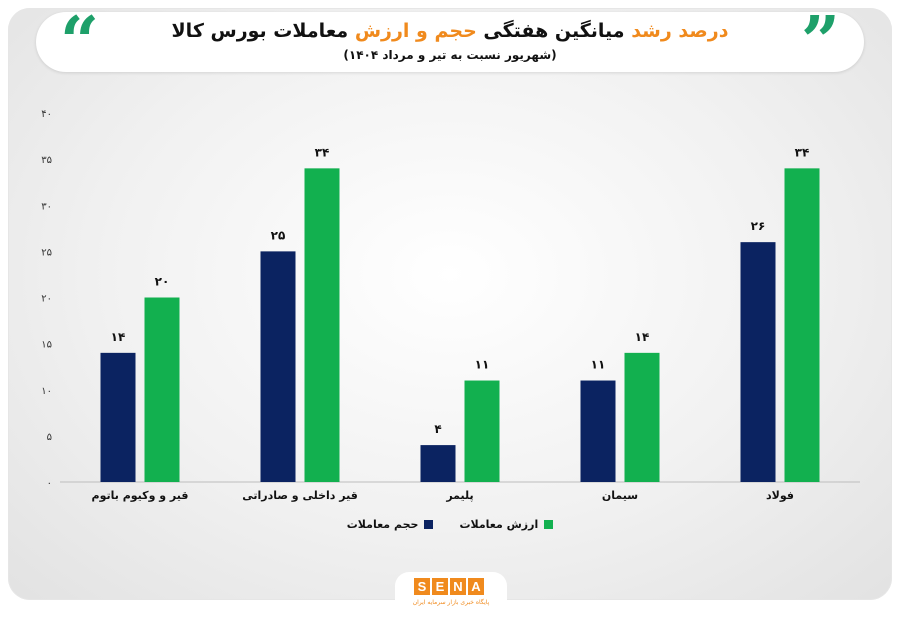 This screenshot has height=623, width=900. Describe the element at coordinates (415, 31) in the screenshot. I see `title-part-3: حجم و ارزش` at that location.